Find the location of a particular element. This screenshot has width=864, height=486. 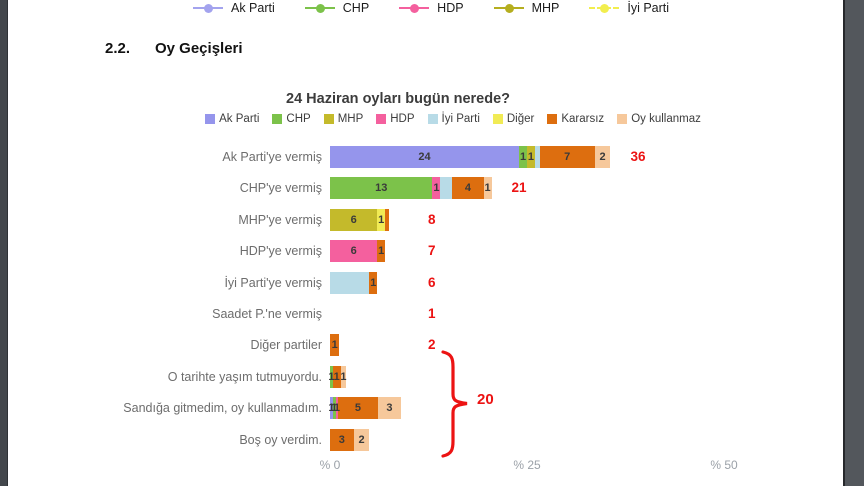

bar-value-label: 3 is located at coordinates (389, 408).